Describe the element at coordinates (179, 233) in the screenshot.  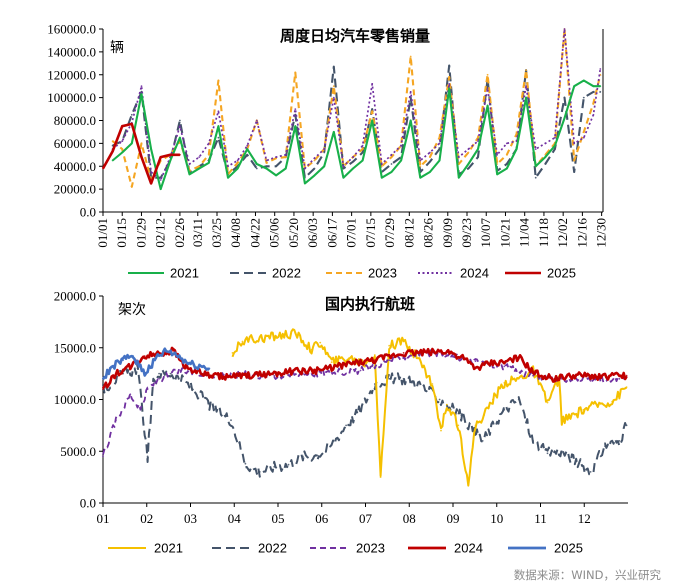
I see `x-tick-label: 02/26` at that location.